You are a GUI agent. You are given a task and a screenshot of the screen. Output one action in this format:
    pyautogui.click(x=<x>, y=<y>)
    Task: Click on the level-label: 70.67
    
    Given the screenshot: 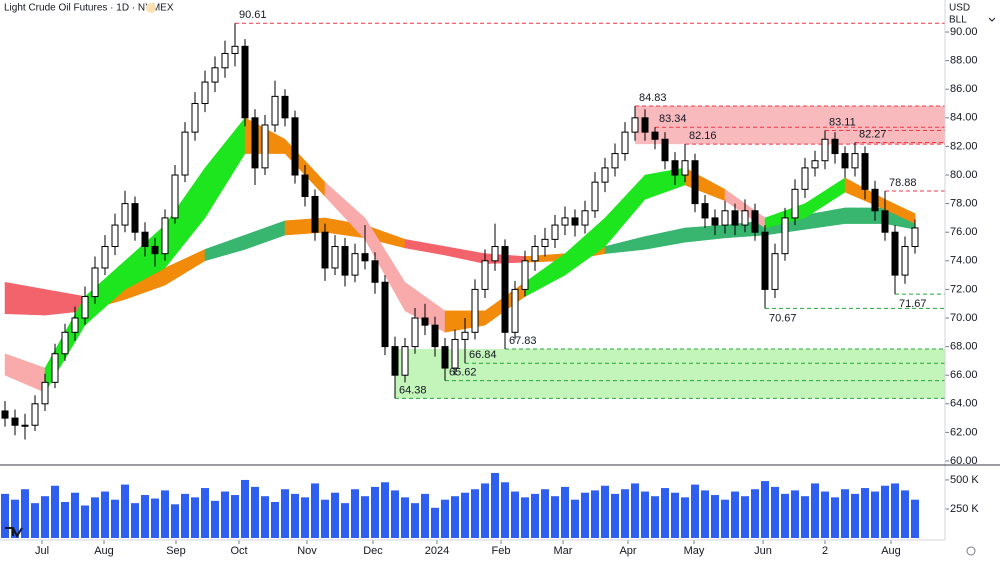 What is the action you would take?
    pyautogui.click(x=783, y=318)
    